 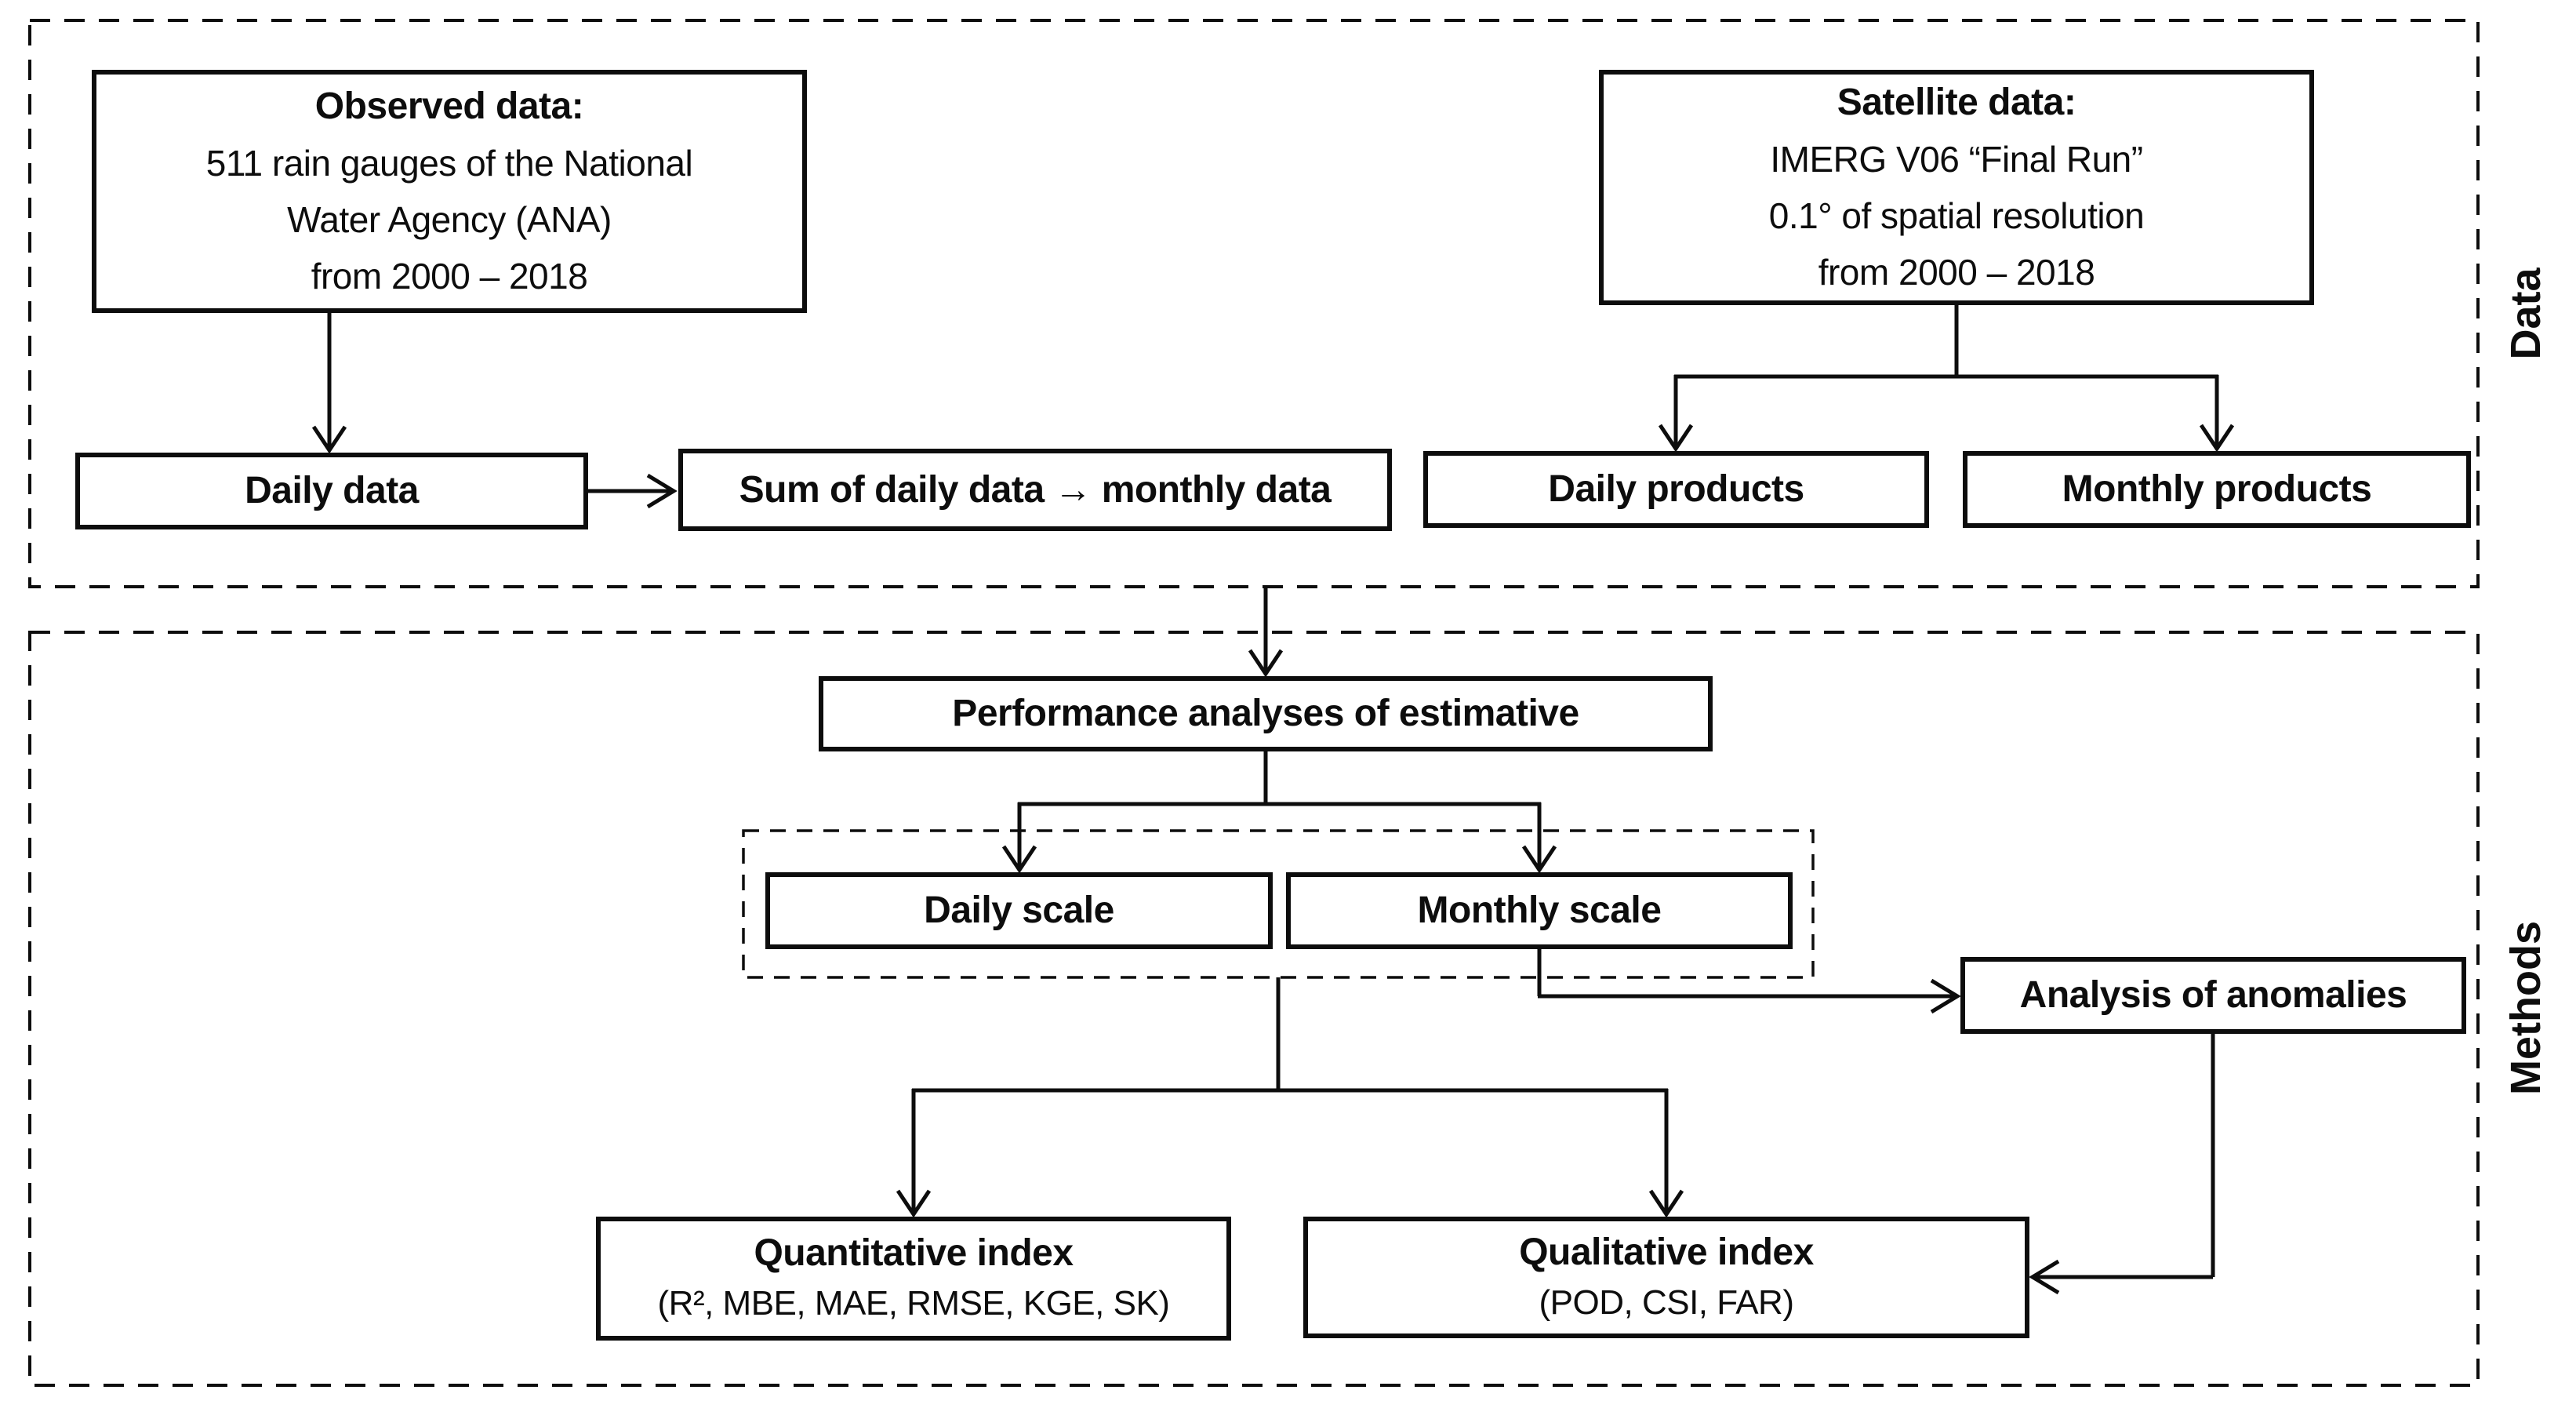 I want to click on monthly-products-box: Monthly products, so click(x=2217, y=489).